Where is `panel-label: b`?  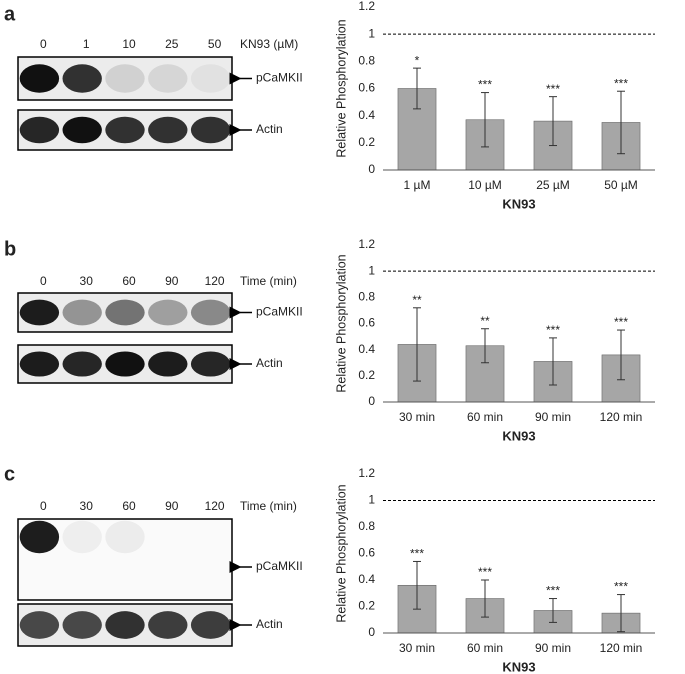 panel-label: b is located at coordinates (10, 249).